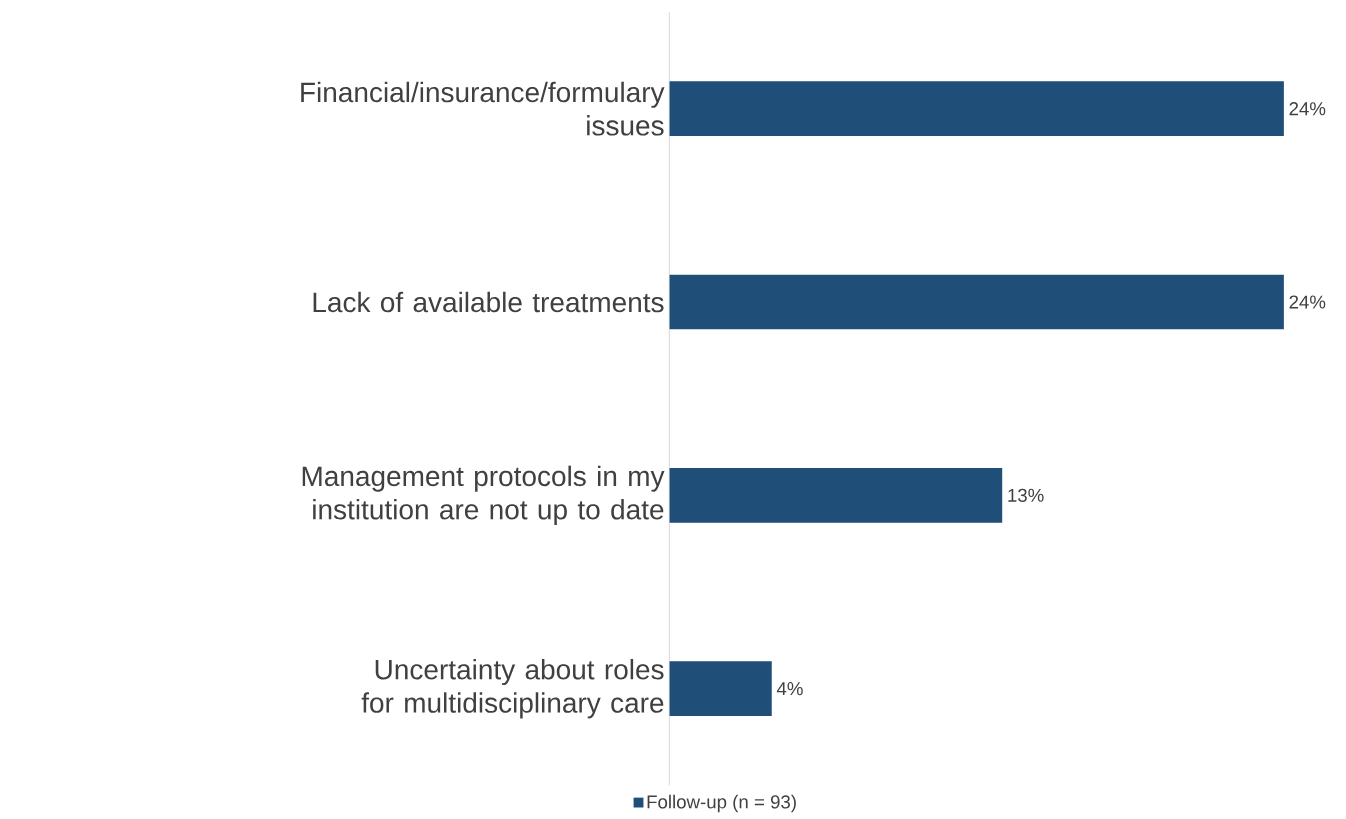  What do you see at coordinates (512, 689) in the screenshot?
I see `y-tick-label: Uncertainty about roles for multidisciplinary care` at bounding box center [512, 689].